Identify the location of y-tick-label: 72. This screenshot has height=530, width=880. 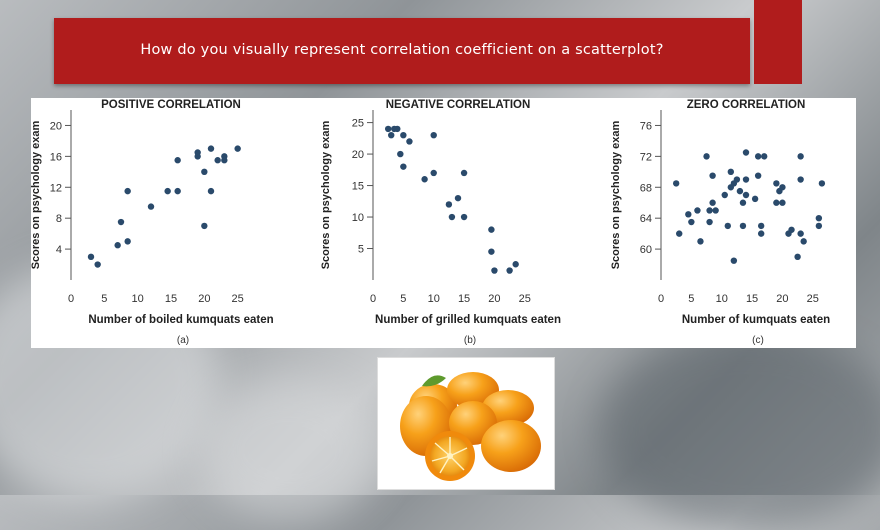
(646, 157).